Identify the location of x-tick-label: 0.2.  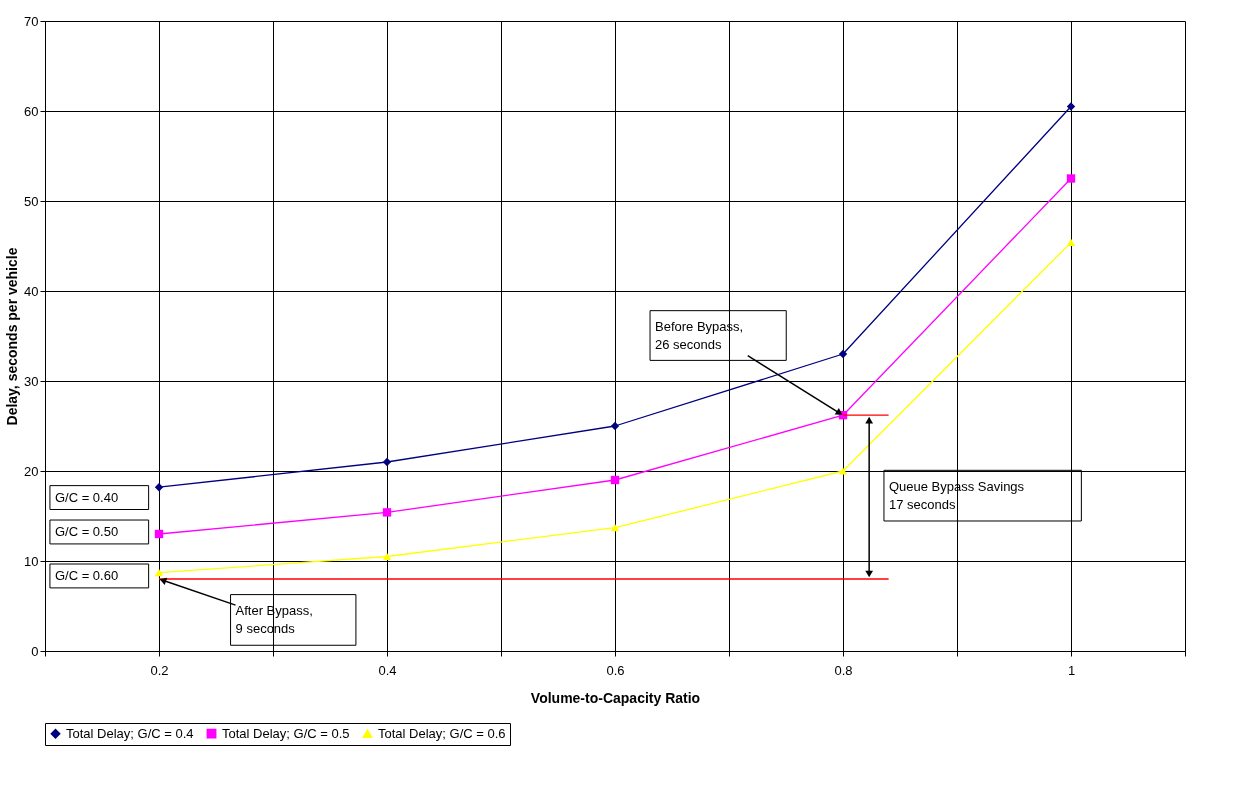
(159, 670).